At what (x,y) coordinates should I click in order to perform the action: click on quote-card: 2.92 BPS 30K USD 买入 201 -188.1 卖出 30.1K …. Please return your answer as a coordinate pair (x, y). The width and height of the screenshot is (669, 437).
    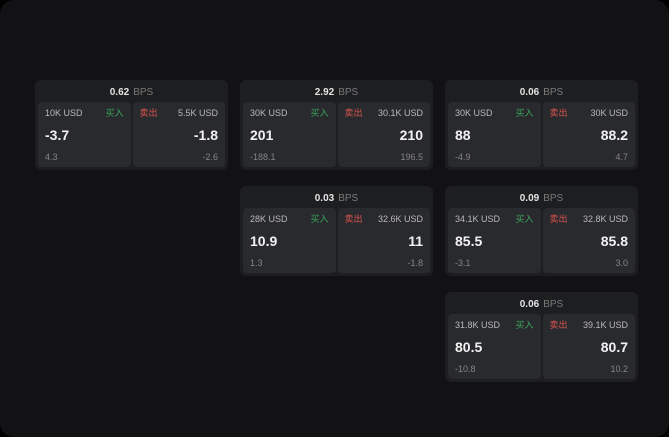
    Looking at the image, I should click on (336, 125).